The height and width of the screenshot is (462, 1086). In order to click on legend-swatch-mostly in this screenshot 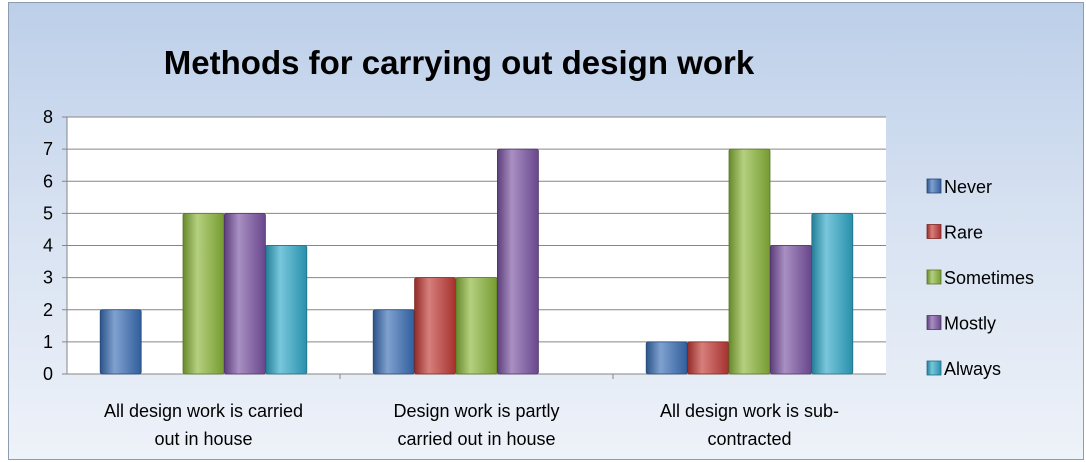, I will do `click(934, 322)`.